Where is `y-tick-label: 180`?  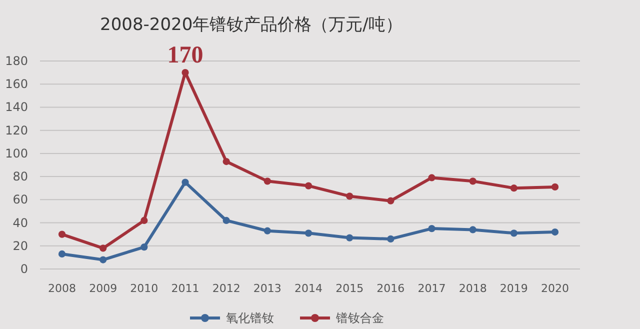 y-tick-label: 180 is located at coordinates (16, 61).